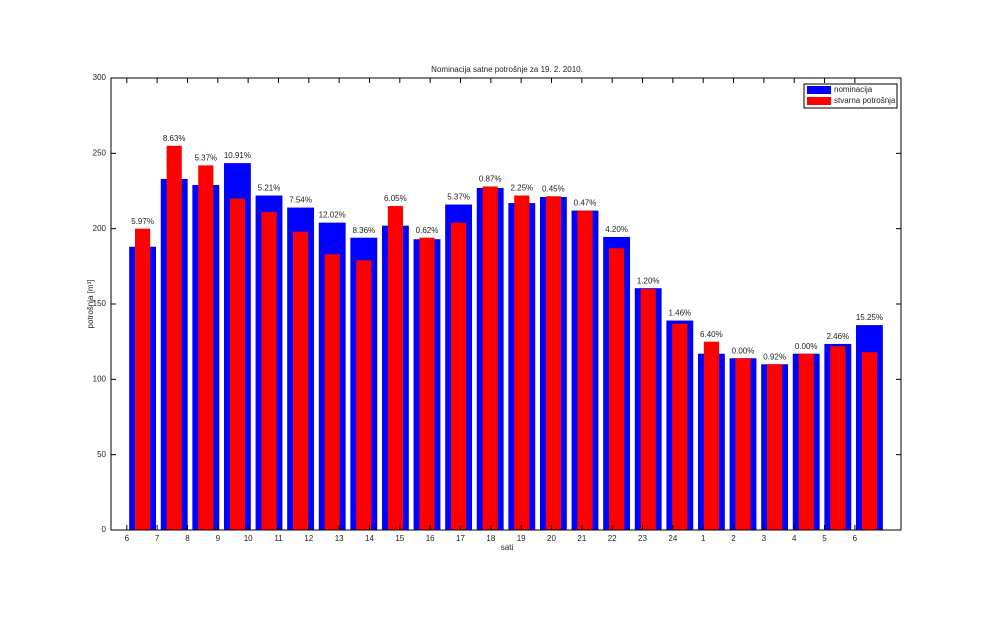  Describe the element at coordinates (616, 229) in the screenshot. I see `bar-annotation: 4.20%` at that location.